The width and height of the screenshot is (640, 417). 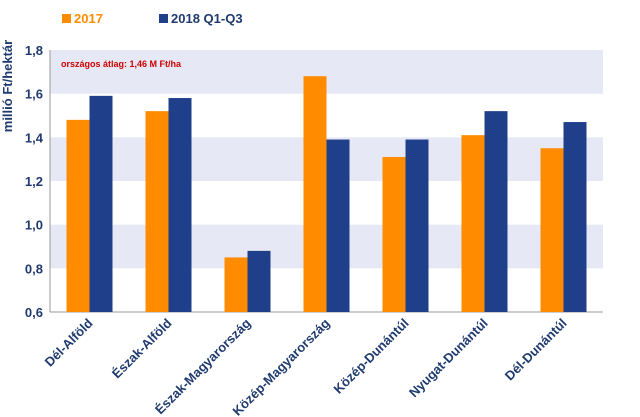 I want to click on legend-label-2018: 2018 Q1-Q3, so click(x=207, y=18).